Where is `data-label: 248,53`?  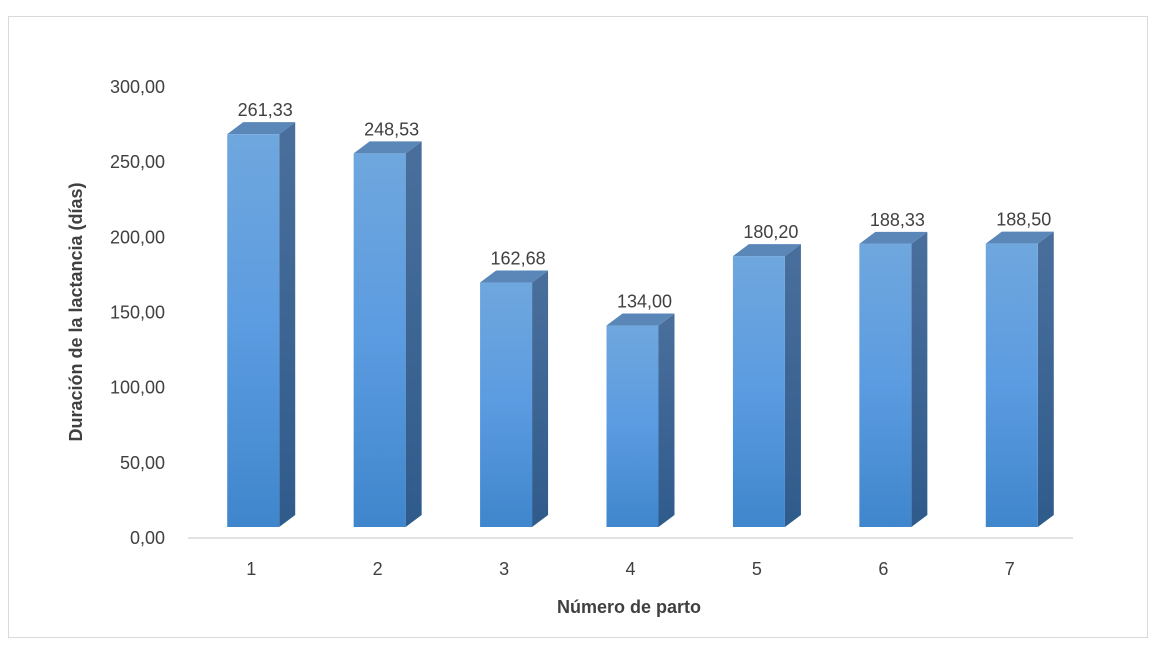
data-label: 248,53 is located at coordinates (391, 129).